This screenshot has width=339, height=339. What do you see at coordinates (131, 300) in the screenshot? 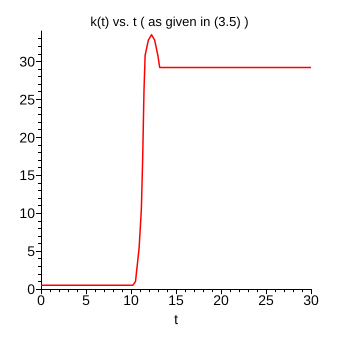
I see `x-tick-label: 10` at bounding box center [131, 300].